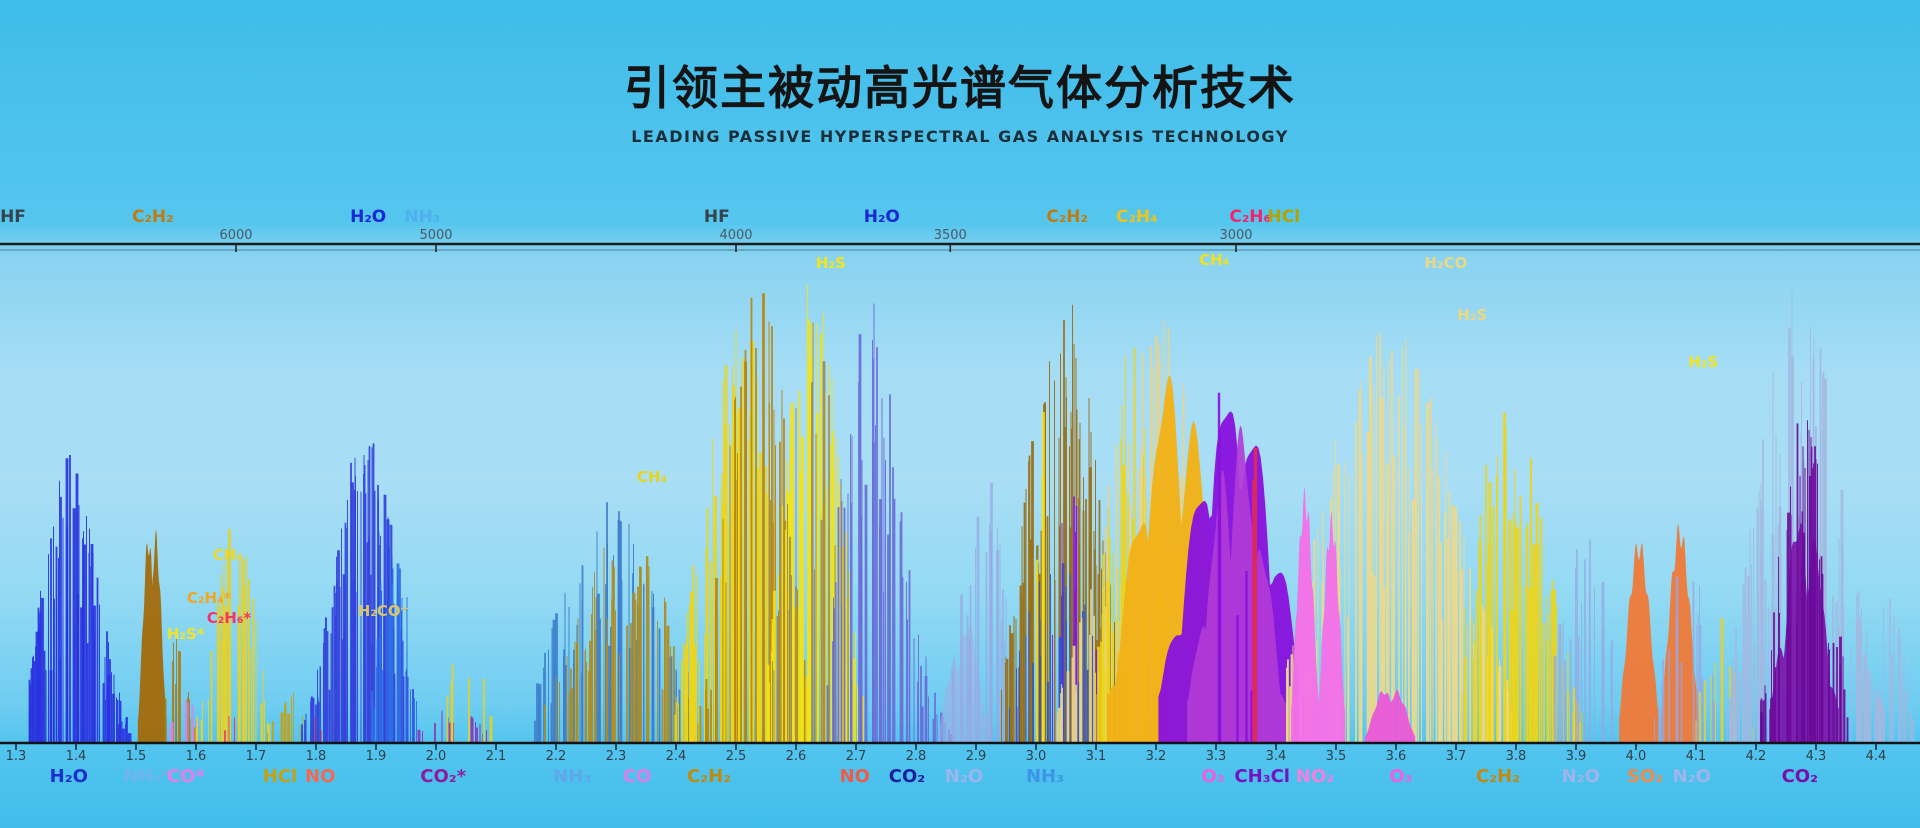 The width and height of the screenshot is (1920, 828). What do you see at coordinates (231, 728) in the screenshot?
I see `spectral-band-C₂H₆*` at bounding box center [231, 728].